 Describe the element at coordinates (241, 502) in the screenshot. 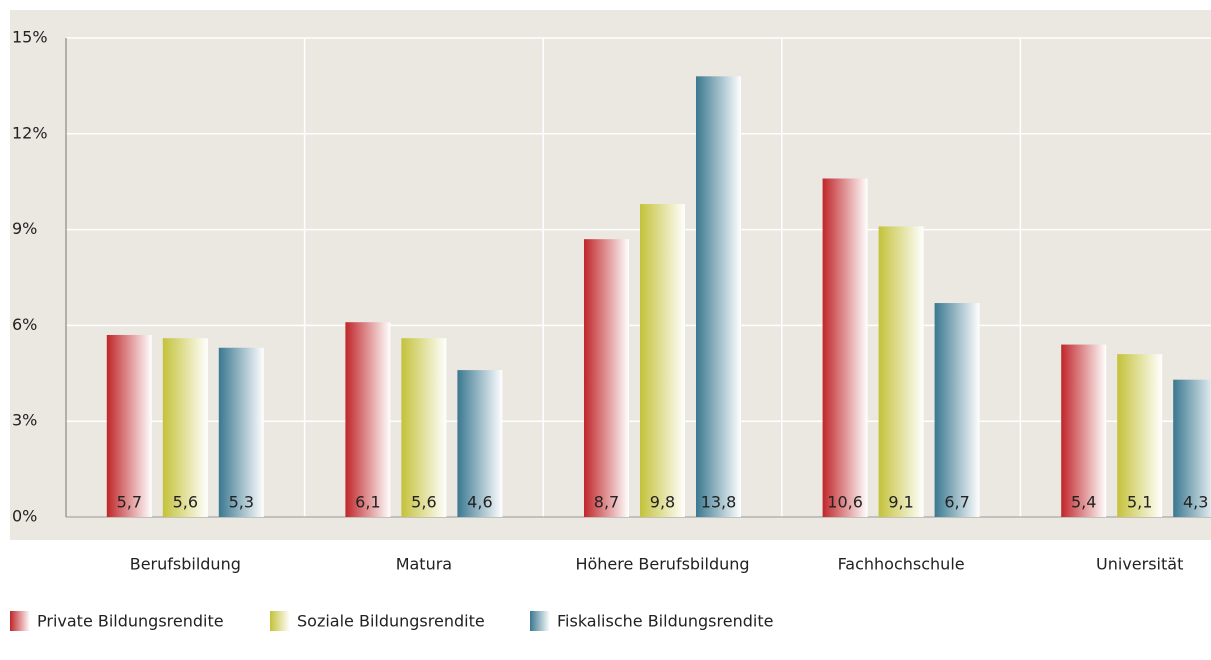

I see `value-label: 5,3` at that location.